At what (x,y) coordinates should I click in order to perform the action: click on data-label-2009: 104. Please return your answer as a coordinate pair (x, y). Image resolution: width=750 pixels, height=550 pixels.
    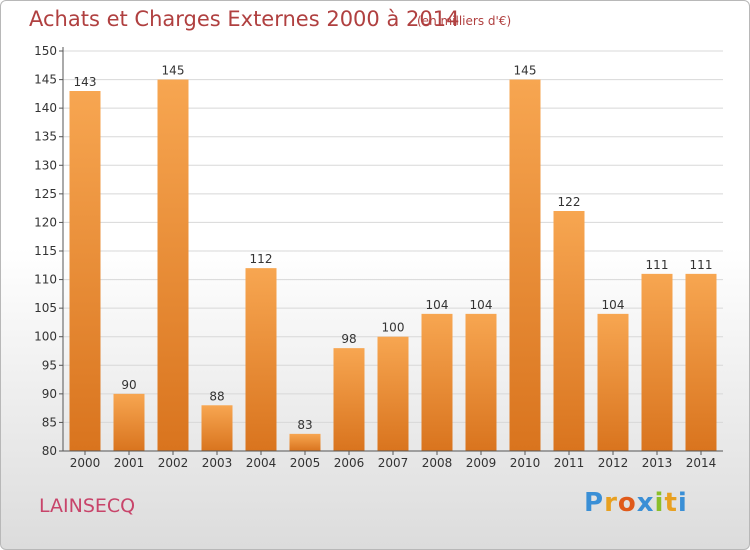
    Looking at the image, I should click on (481, 305).